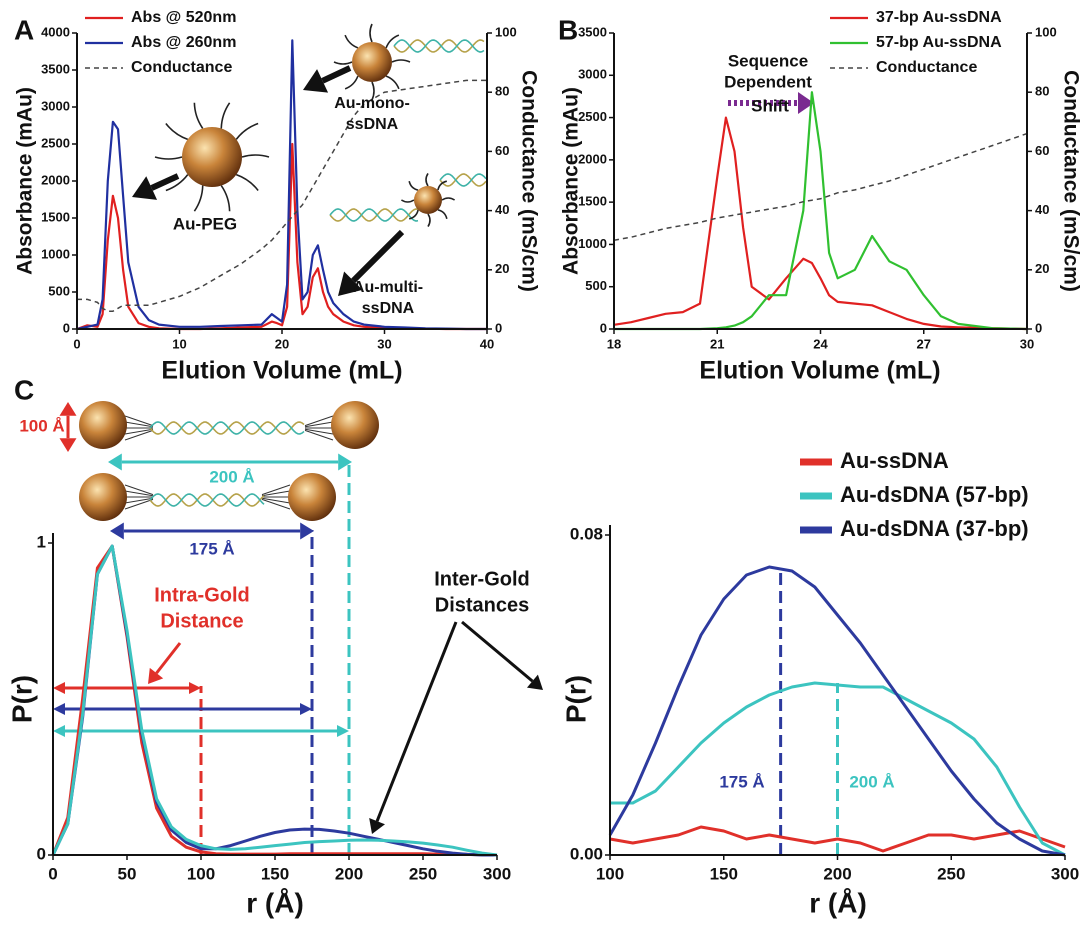 Image resolution: width=1087 pixels, height=925 pixels. I want to click on annotation: Distance, so click(201, 621).